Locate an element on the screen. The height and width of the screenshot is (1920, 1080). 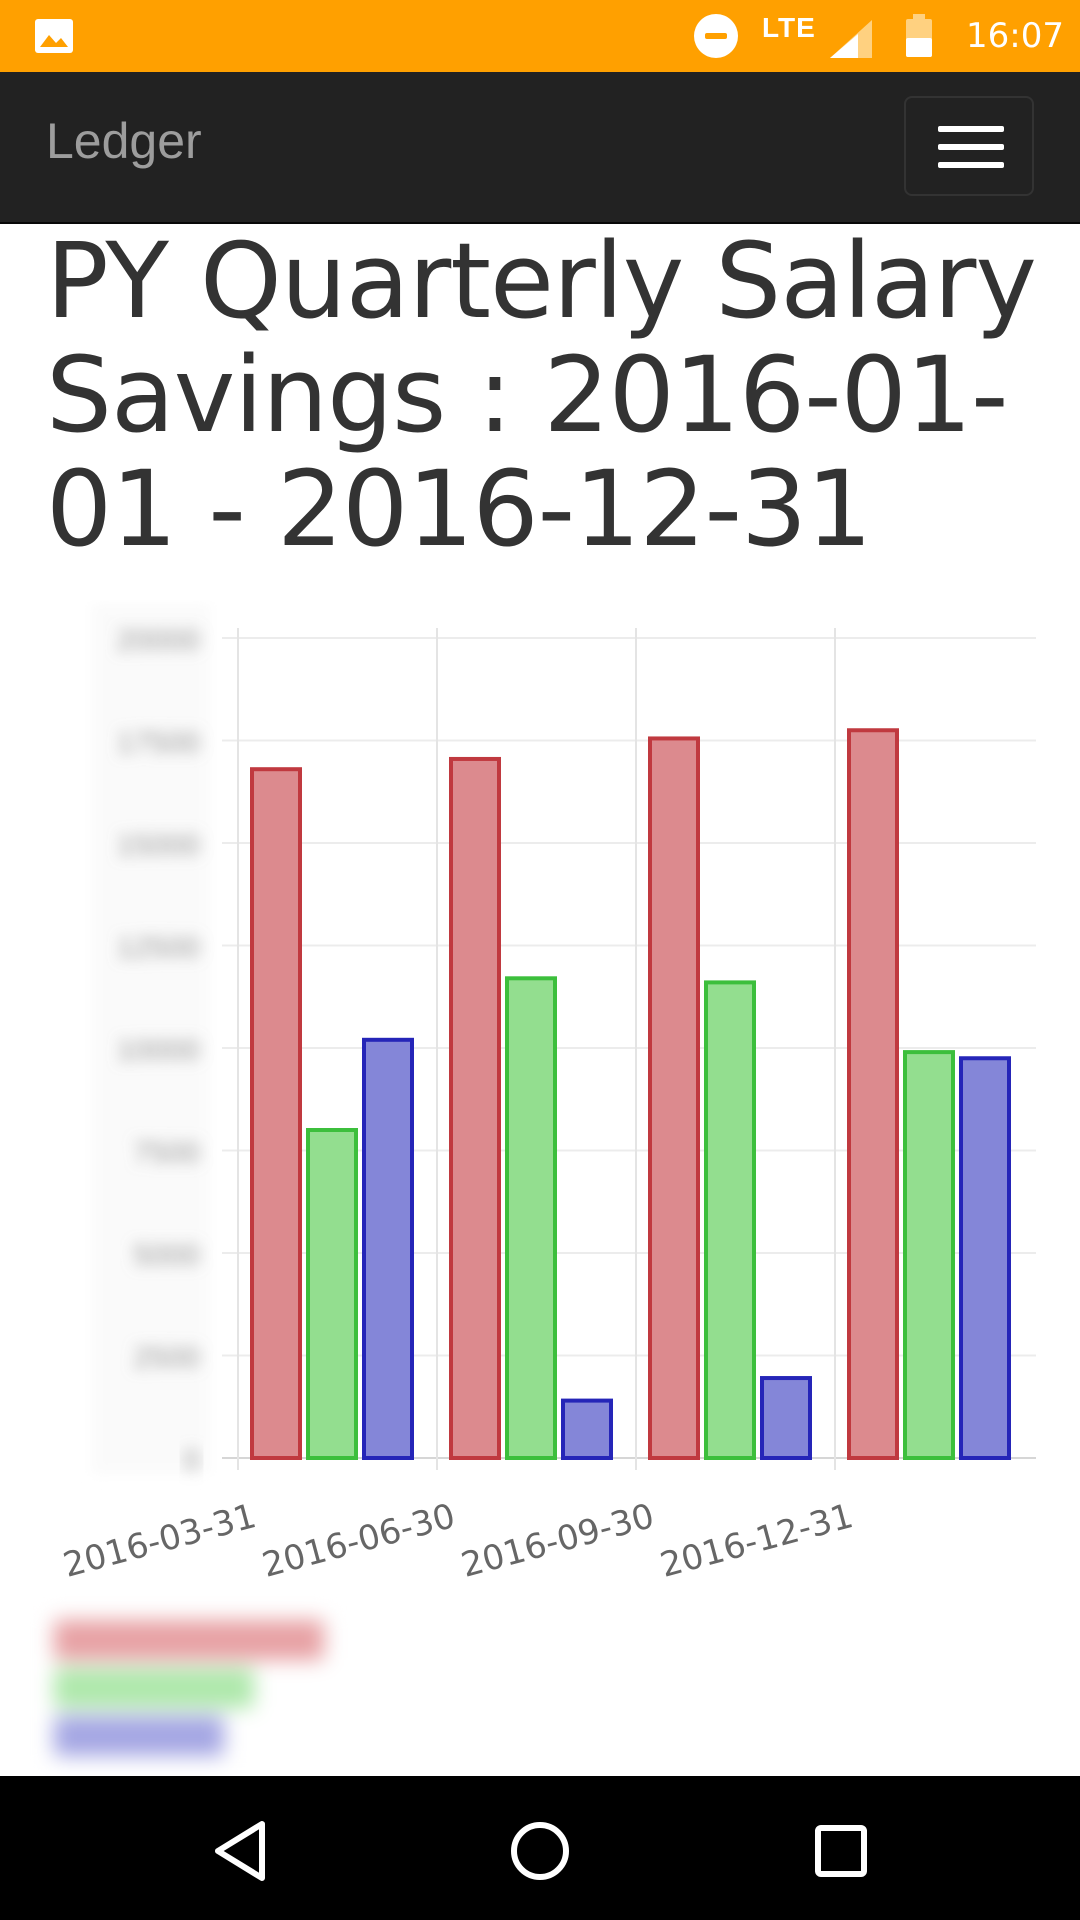
x-tick-label: 2016-06-30 is located at coordinates (358, 1538).